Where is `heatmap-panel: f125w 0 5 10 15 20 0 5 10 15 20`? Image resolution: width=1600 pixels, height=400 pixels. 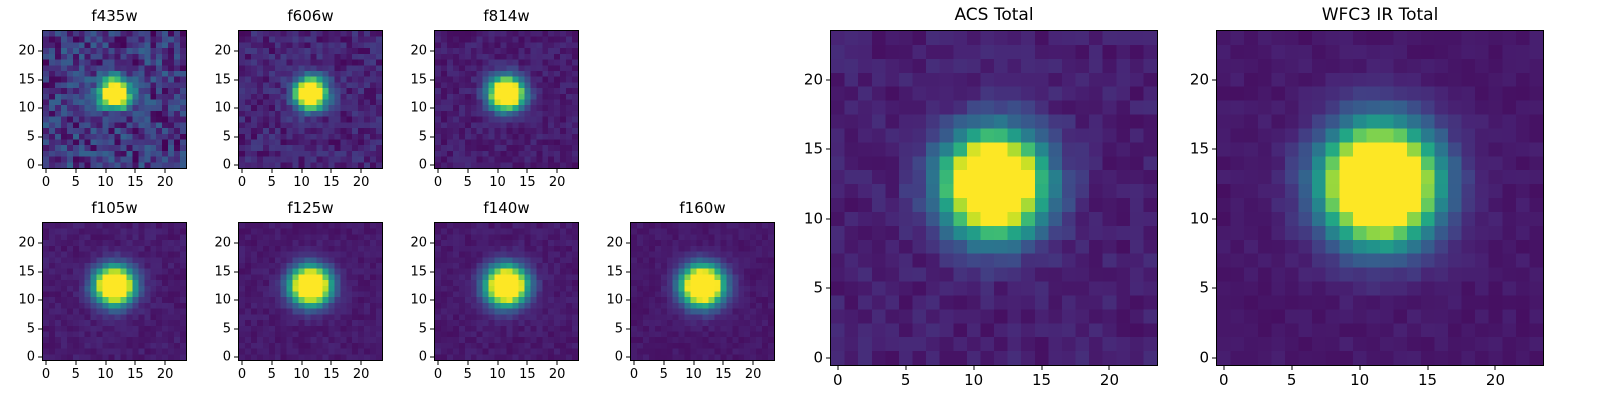 heatmap-panel: f125w 0 5 10 15 20 0 5 10 15 20 is located at coordinates (298, 291).